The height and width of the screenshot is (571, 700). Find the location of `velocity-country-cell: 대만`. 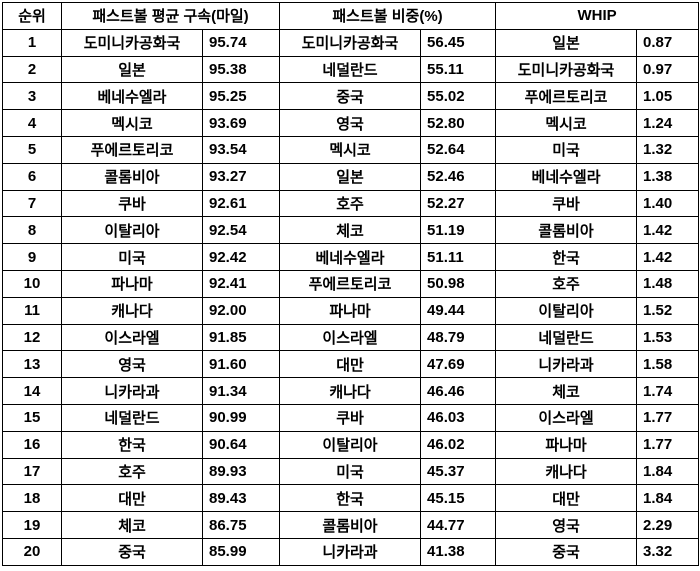

velocity-country-cell: 대만 is located at coordinates (132, 498).